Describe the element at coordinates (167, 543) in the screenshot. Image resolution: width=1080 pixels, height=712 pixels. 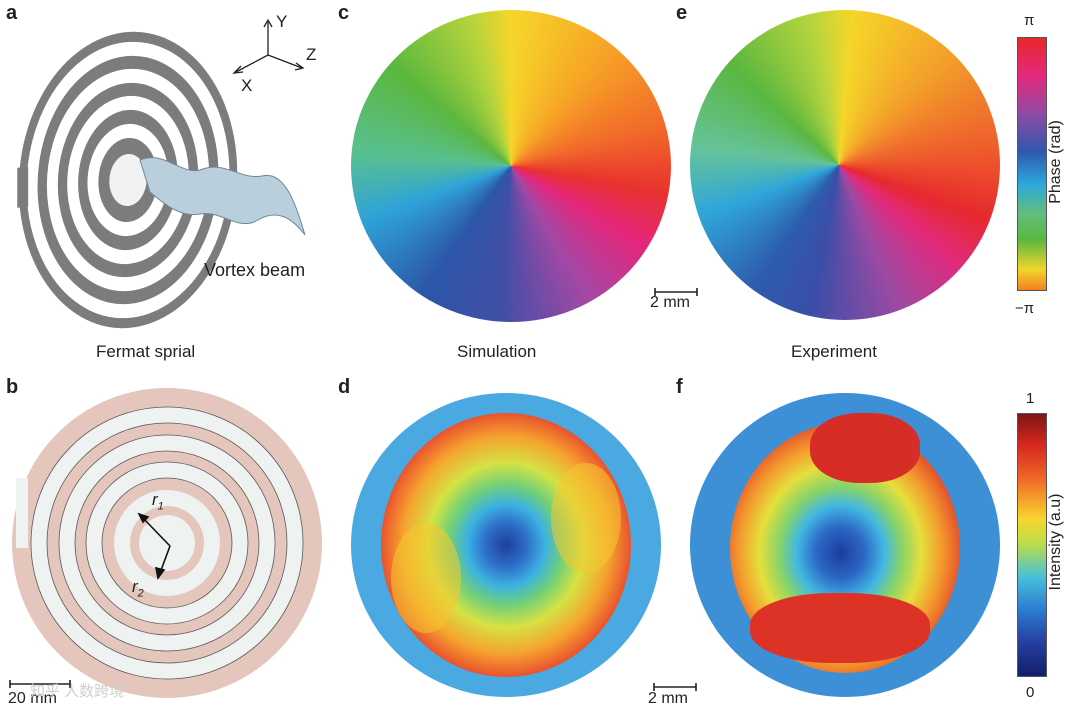
I see `fabricated-spiral-photo` at that location.